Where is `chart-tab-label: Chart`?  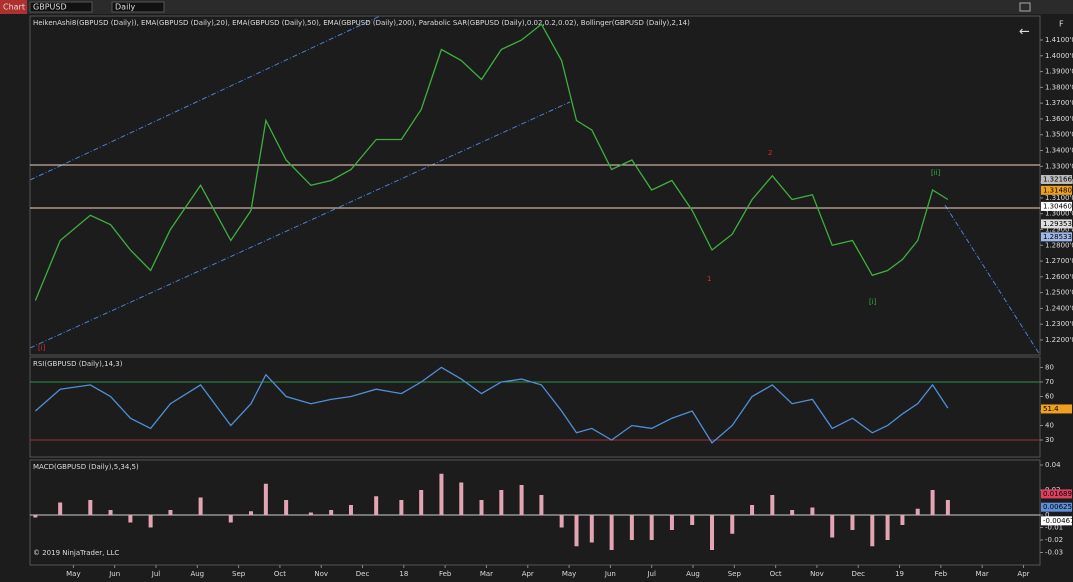
chart-tab-label: Chart is located at coordinates (14, 7).